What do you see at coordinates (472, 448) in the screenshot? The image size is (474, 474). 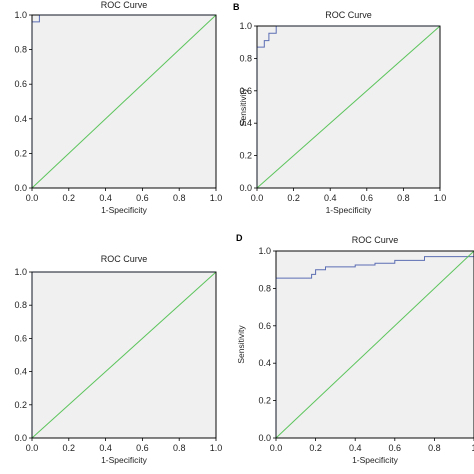 I see `x-tick-label: 1` at bounding box center [472, 448].